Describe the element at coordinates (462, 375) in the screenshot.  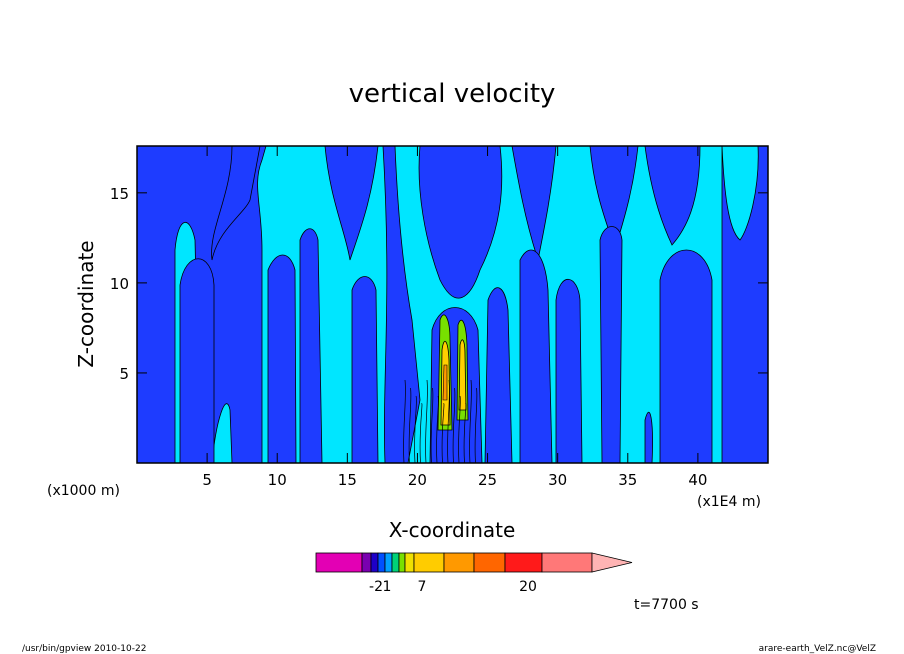
I see `updraft-core-right` at that location.